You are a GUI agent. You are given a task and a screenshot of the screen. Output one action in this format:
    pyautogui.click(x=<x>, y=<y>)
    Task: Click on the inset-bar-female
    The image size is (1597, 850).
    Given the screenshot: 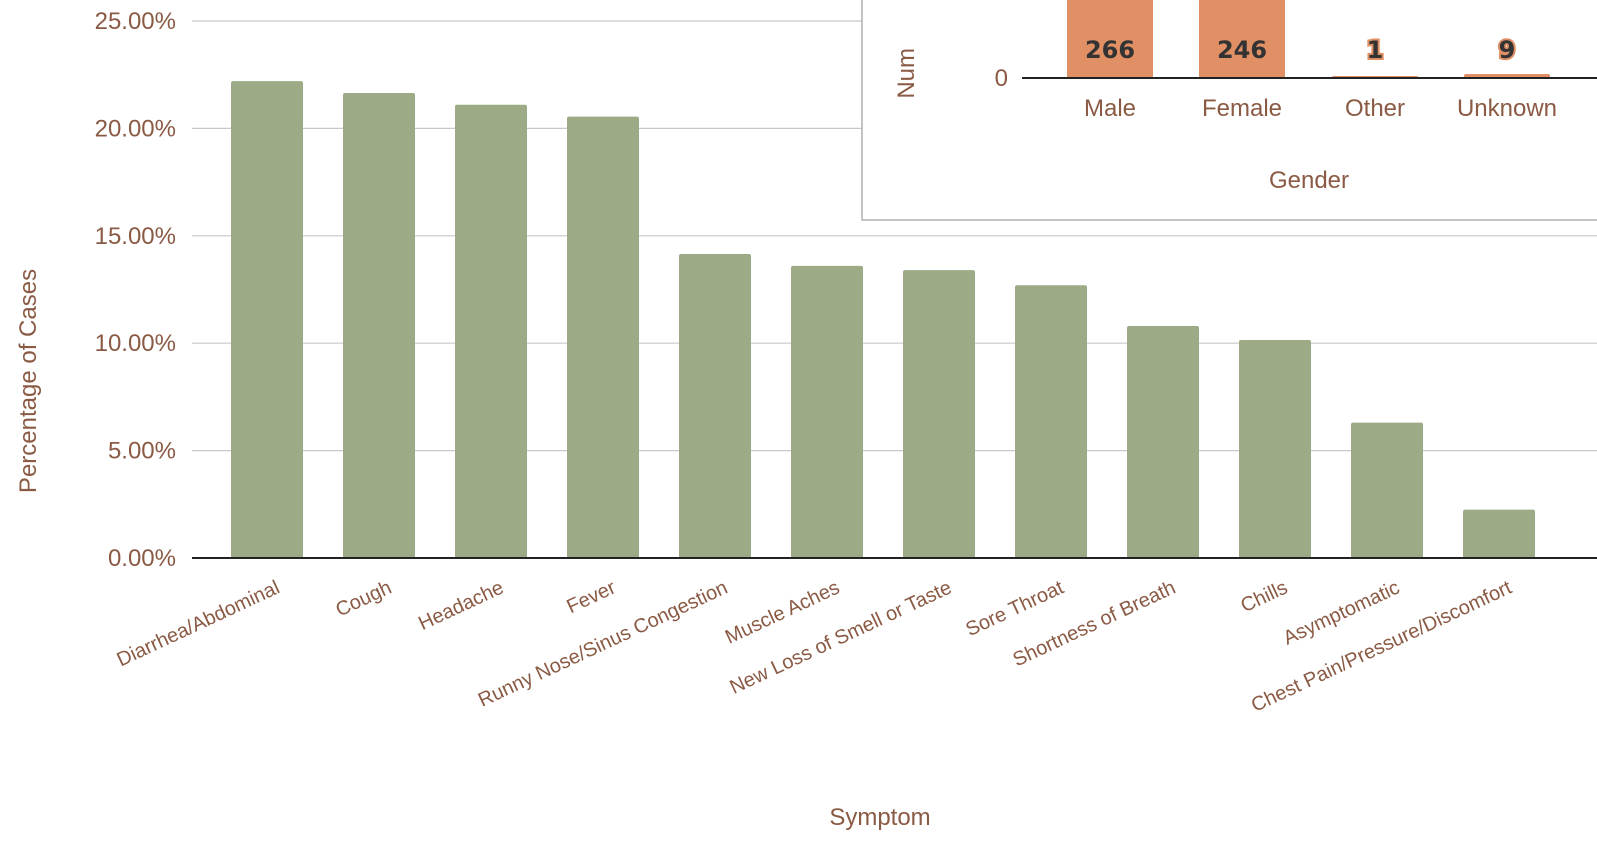 What is the action you would take?
    pyautogui.click(x=1242, y=39)
    